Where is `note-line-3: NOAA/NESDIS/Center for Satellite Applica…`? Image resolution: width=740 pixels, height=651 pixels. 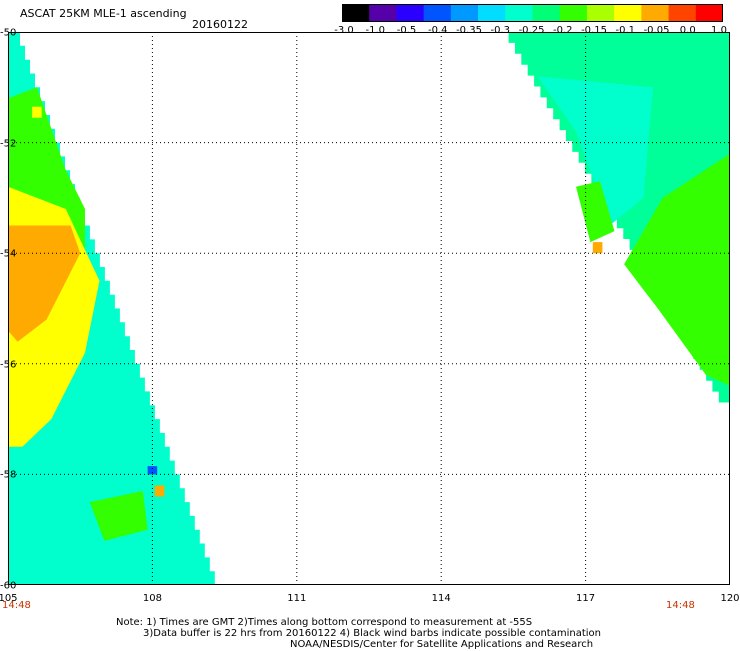
note-line-3: NOAA/NESDIS/Center for Satellite Applica… is located at coordinates (442, 644).